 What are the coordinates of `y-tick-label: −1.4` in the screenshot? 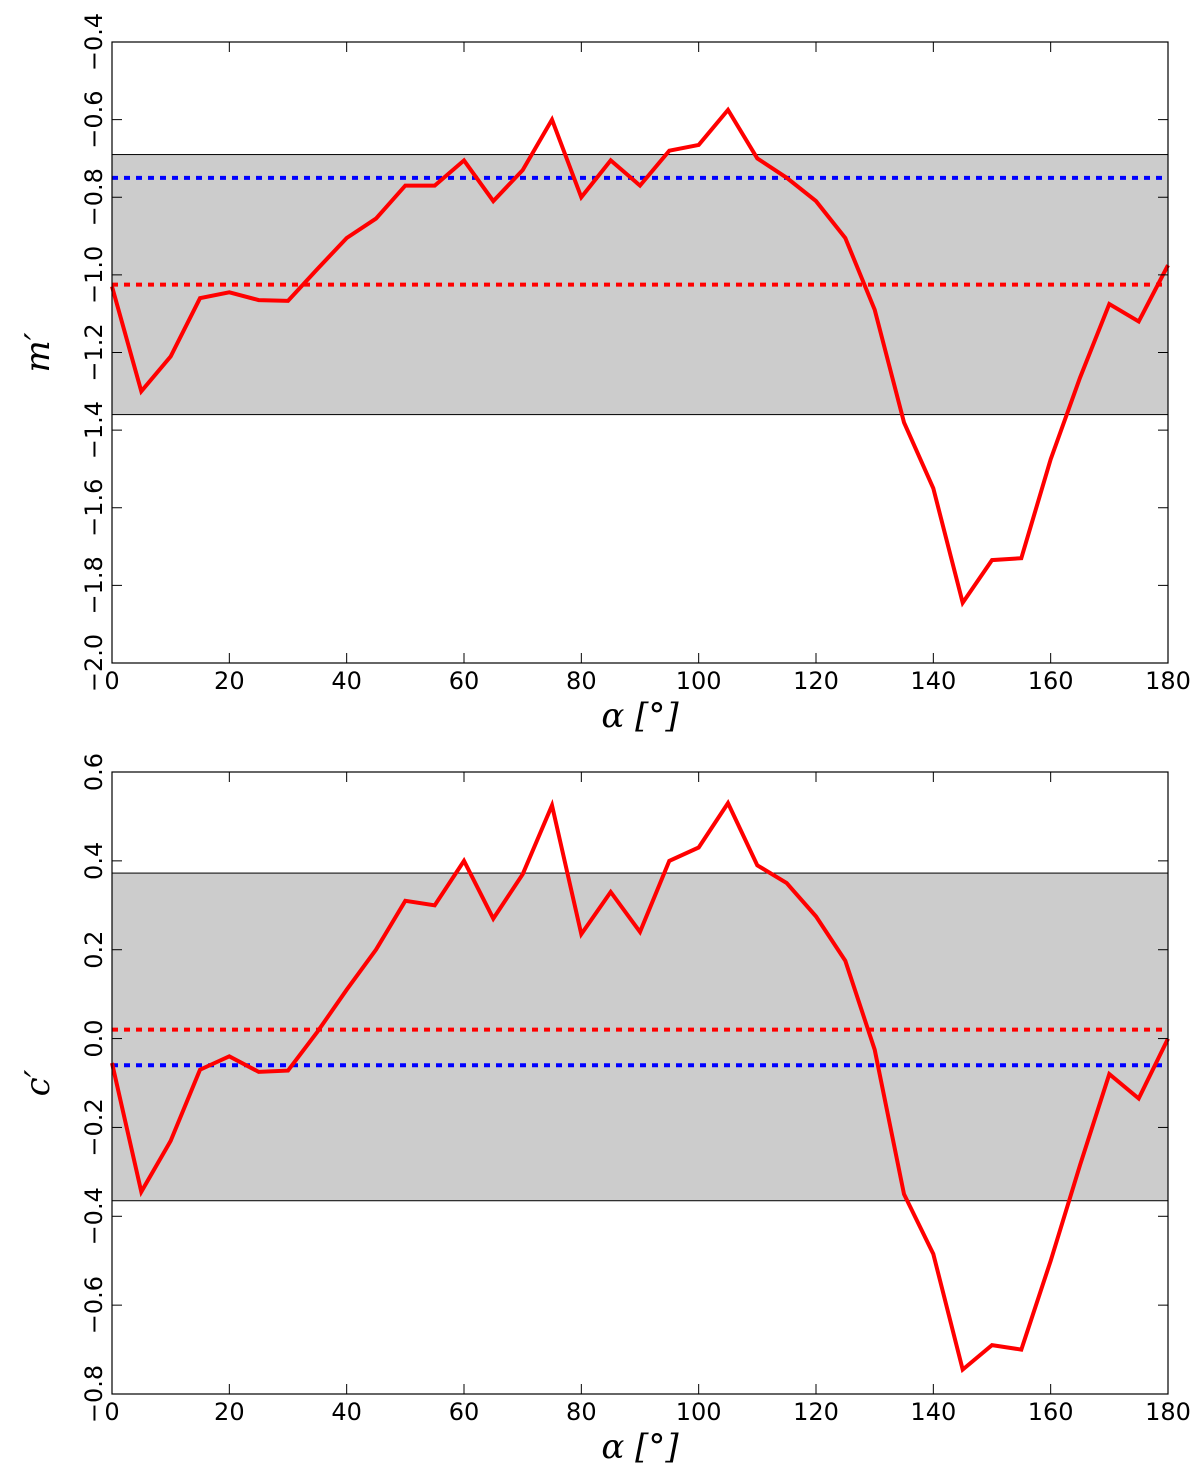 It's located at (94, 430).